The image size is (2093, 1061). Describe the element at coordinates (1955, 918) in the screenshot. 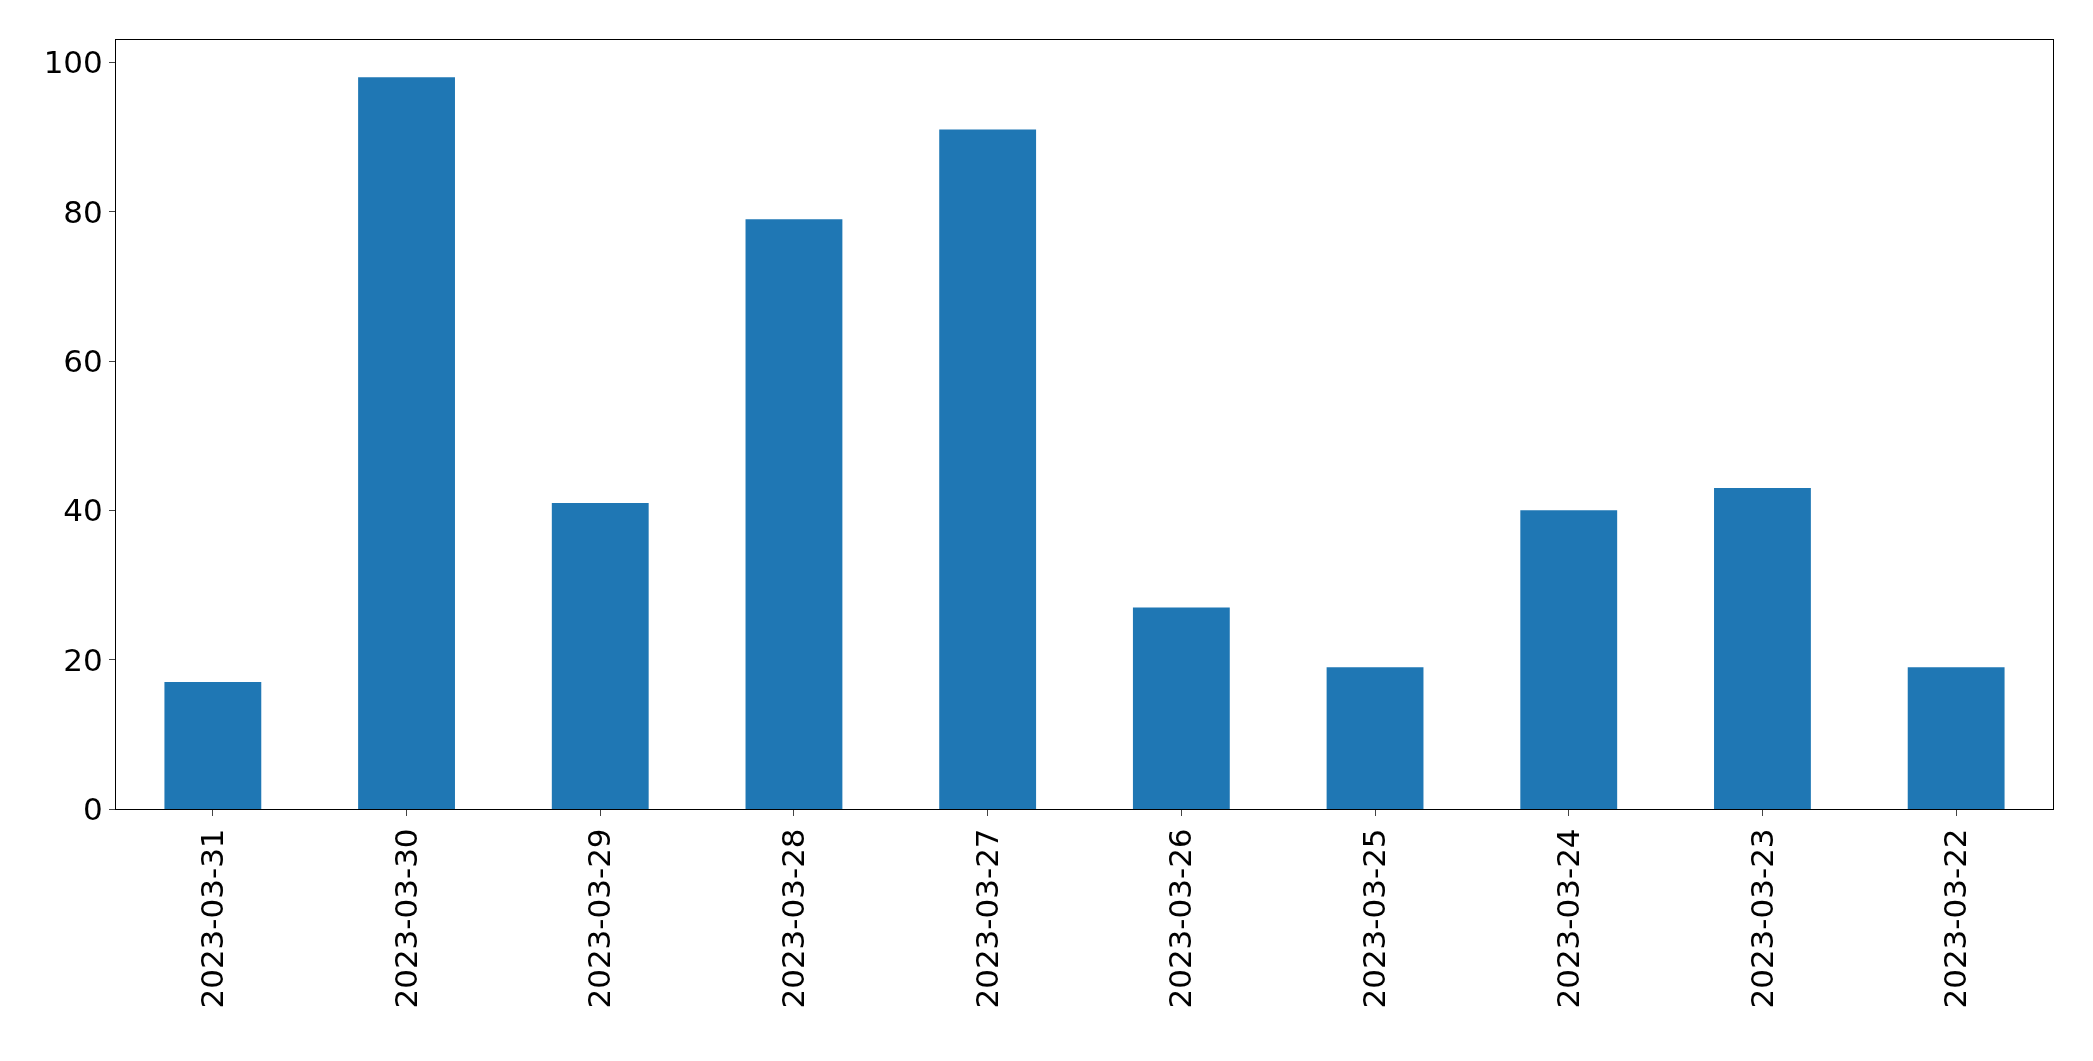

I see `x-tick-label: 2023-03-22` at that location.